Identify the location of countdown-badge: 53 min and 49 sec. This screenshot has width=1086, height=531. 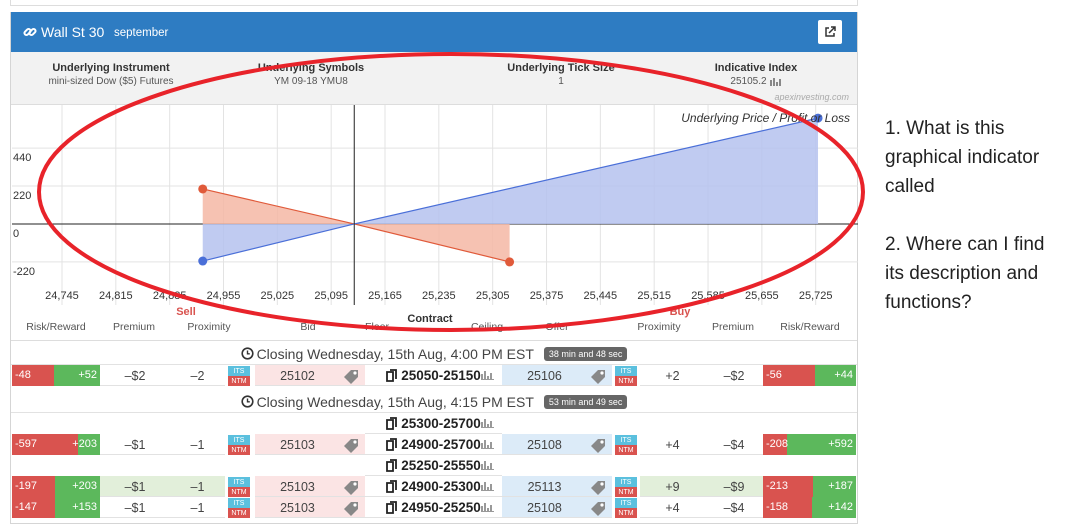
(585, 401).